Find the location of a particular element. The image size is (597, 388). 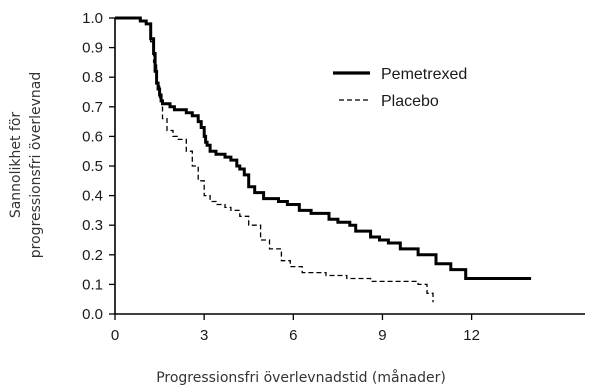

x-tick-label: 3 is located at coordinates (204, 335).